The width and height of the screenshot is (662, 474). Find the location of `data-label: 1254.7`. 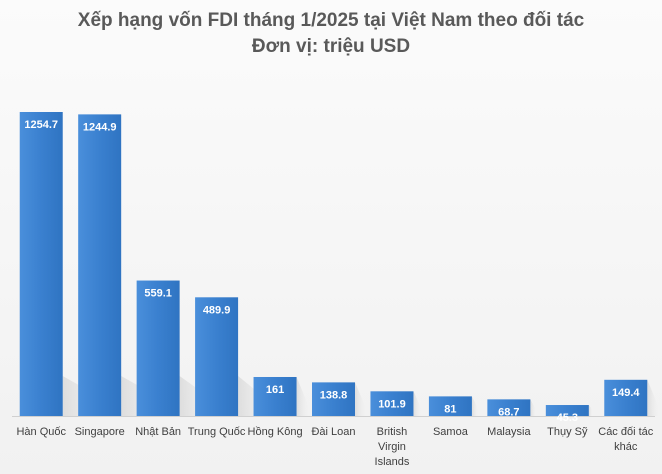

data-label: 1254.7 is located at coordinates (41, 125).